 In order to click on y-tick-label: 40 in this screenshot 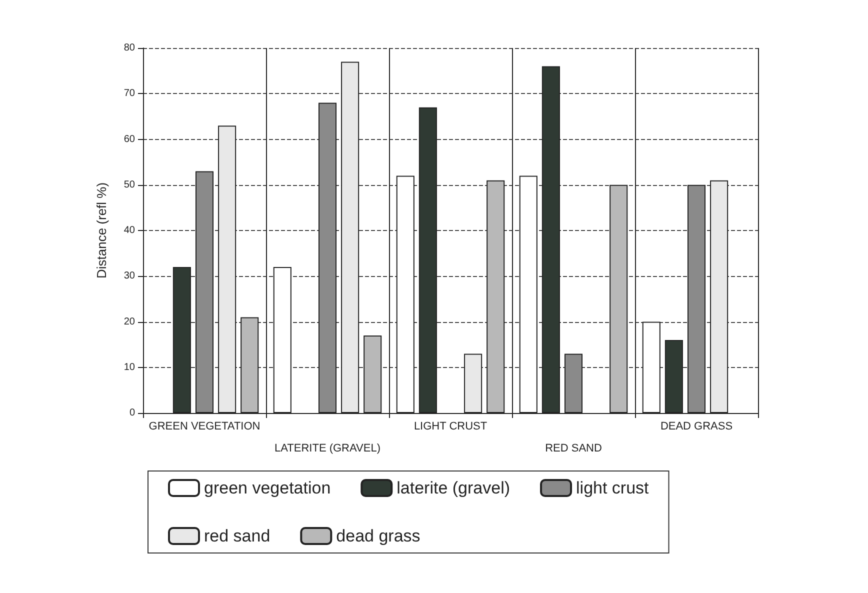, I will do `click(130, 230)`.